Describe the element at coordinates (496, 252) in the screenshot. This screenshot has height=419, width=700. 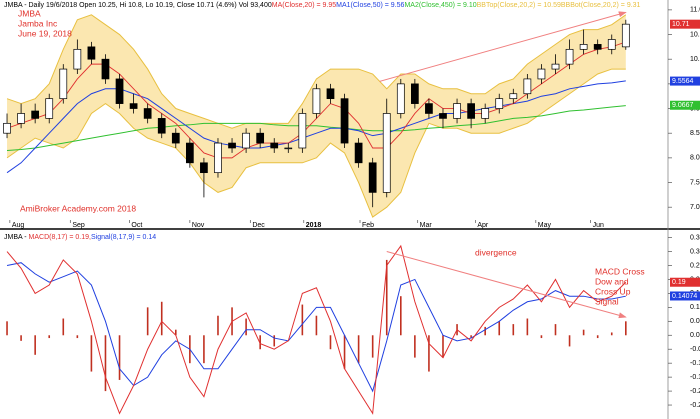
I see `annotation: divergence` at that location.